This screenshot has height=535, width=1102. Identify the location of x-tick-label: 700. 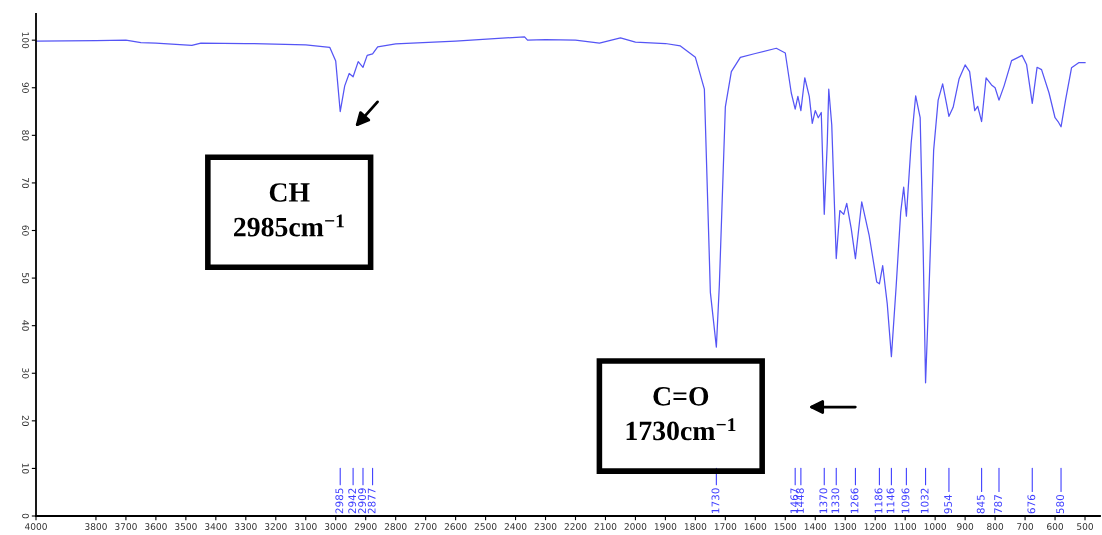
(1025, 526).